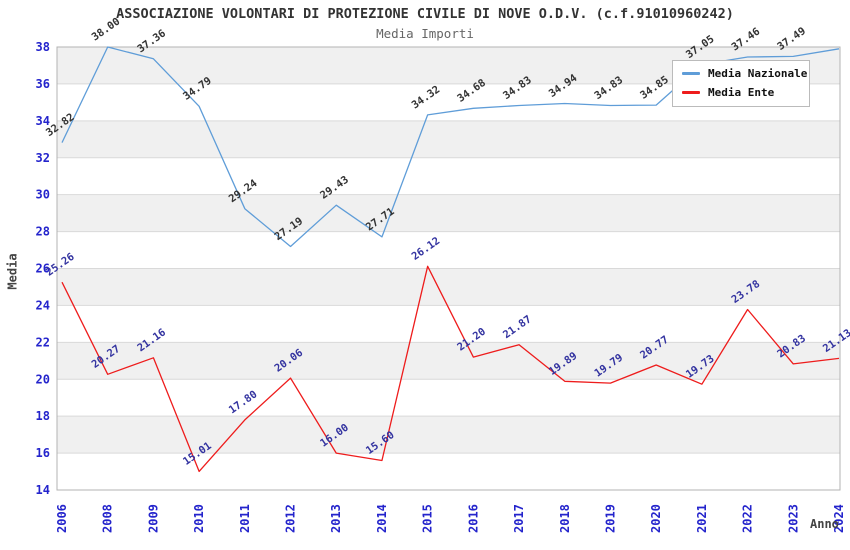 The height and width of the screenshot is (550, 850). I want to click on y-tick-label: 34, so click(43, 121).